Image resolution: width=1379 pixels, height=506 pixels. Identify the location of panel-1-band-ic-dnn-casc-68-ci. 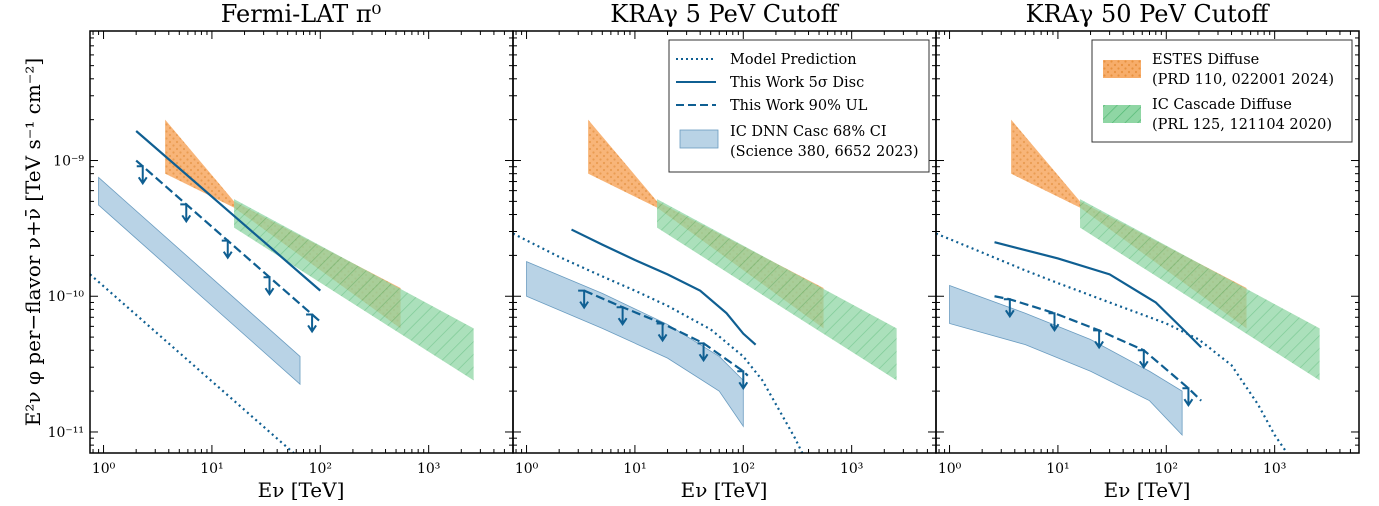
(199, 281).